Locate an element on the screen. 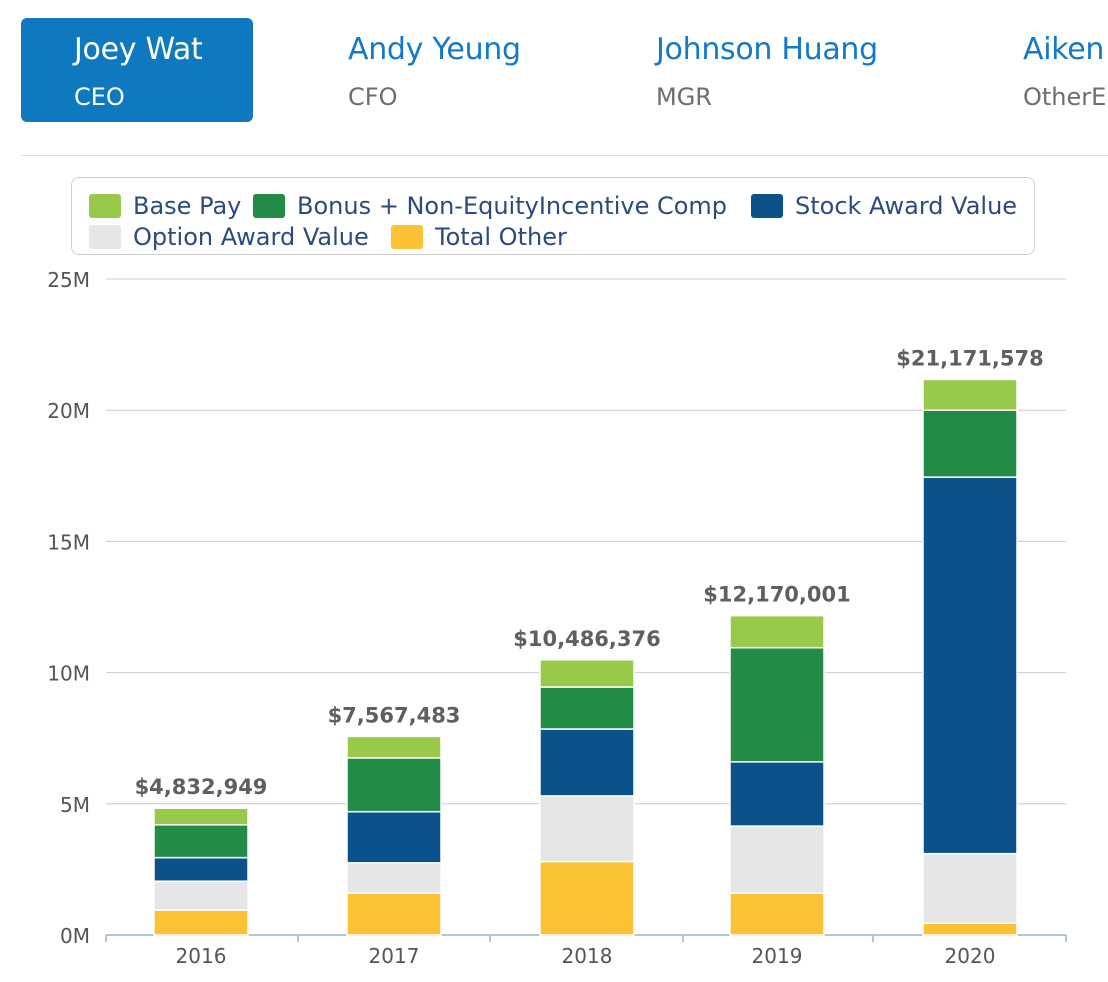 This screenshot has height=982, width=1108. x-tick-label: 2016 is located at coordinates (201, 956).